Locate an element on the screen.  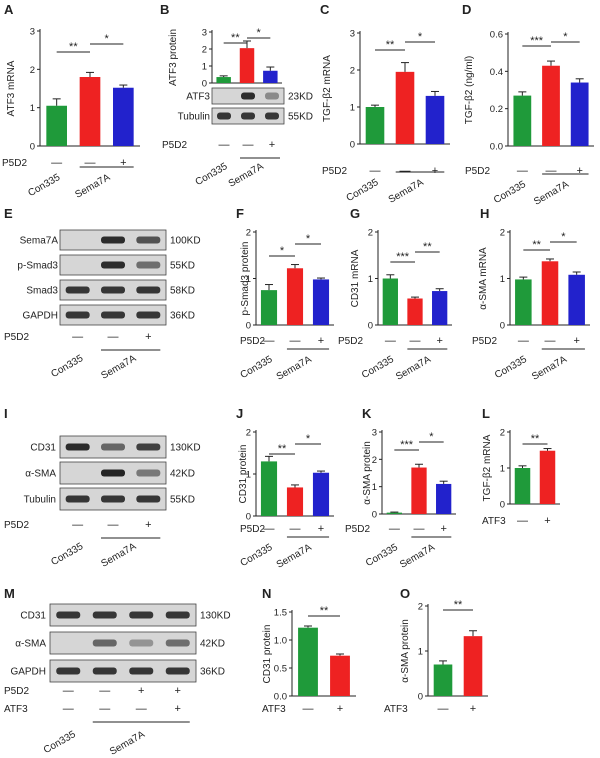
blot-label: Tubulin is located at coordinates (194, 117).